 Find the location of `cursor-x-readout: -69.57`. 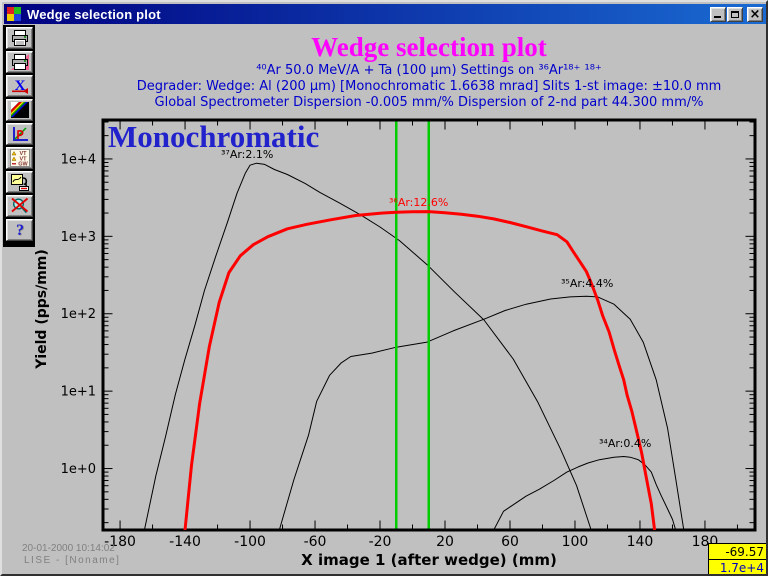

cursor-x-readout: -69.57 is located at coordinates (737, 551).